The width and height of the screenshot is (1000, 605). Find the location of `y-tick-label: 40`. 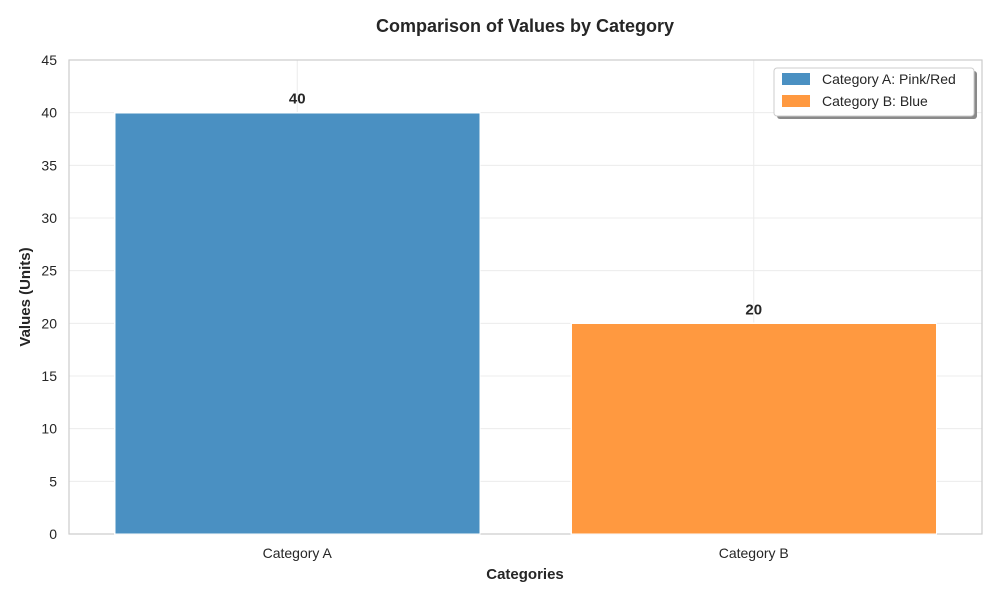

y-tick-label: 40 is located at coordinates (49, 113).